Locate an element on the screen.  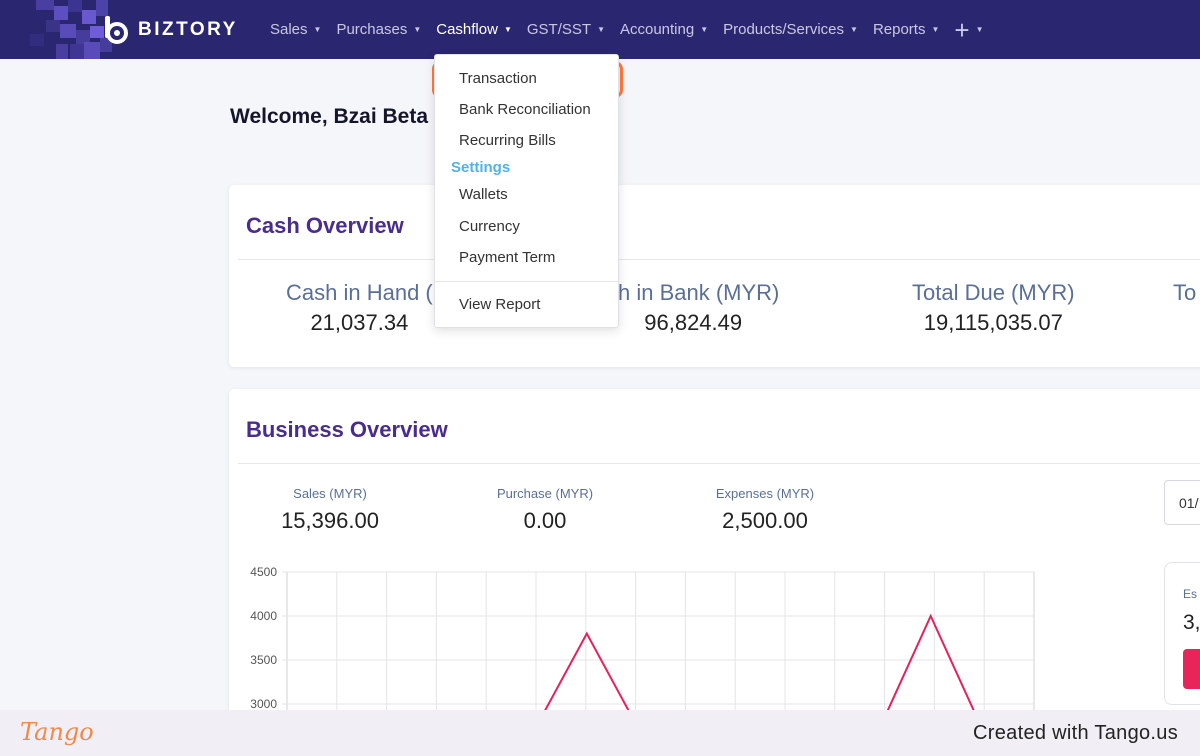
nav-accounting: Accounting ▼ is located at coordinates (664, 29).